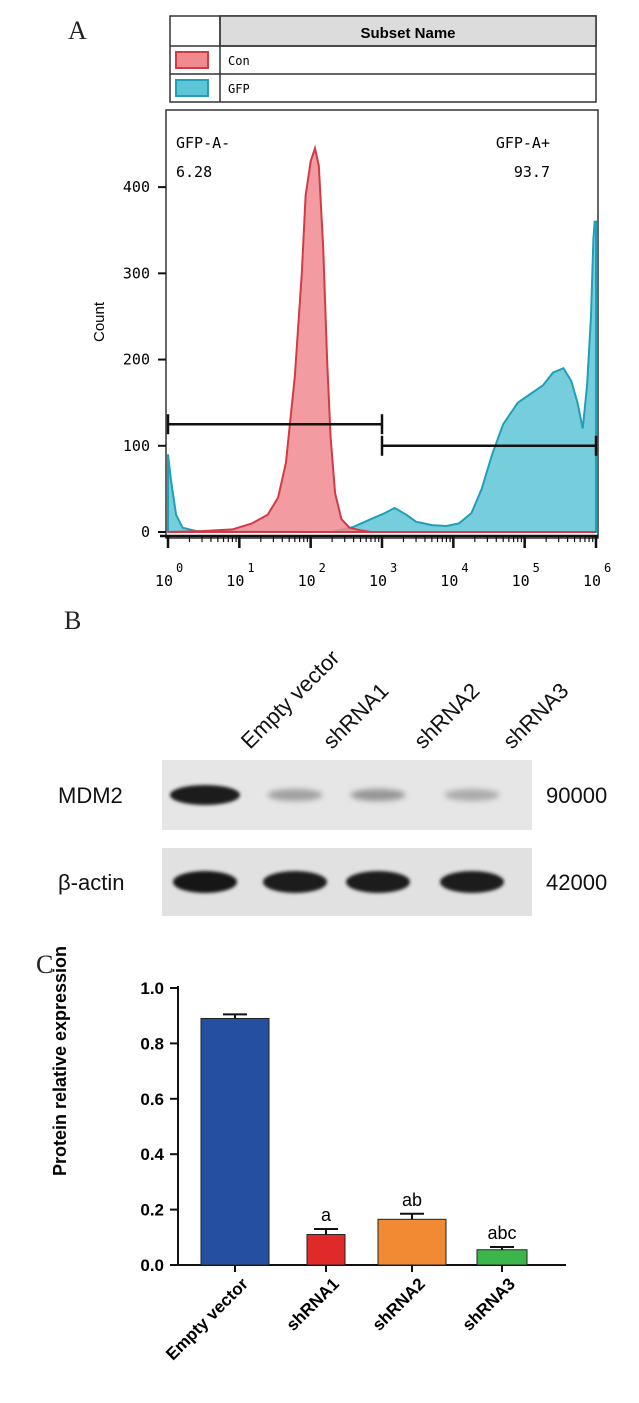  Describe the element at coordinates (464, 568) in the screenshot. I see `flow-x-tick-exponent: 4` at that location.